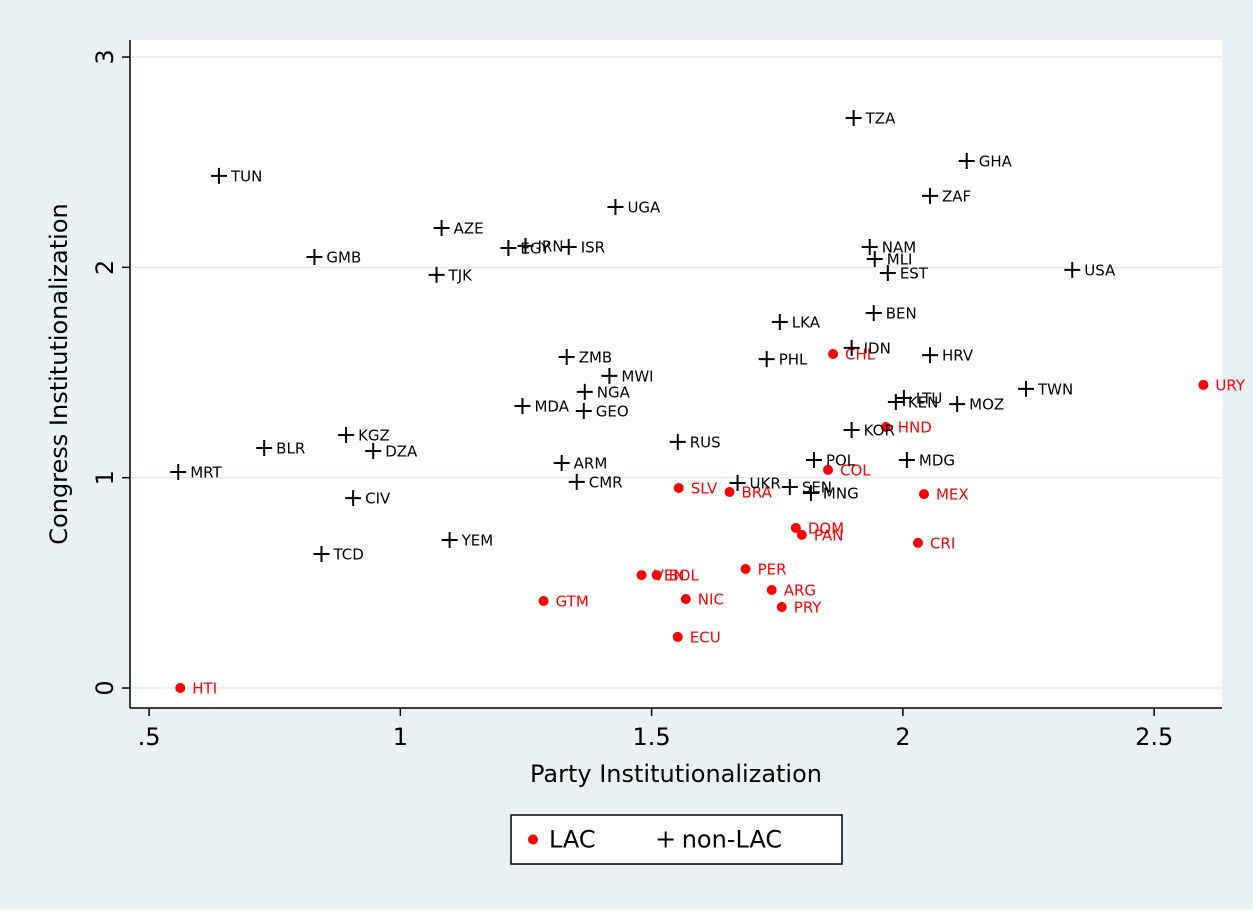  I want to click on legend-label: LAC, so click(572, 840).